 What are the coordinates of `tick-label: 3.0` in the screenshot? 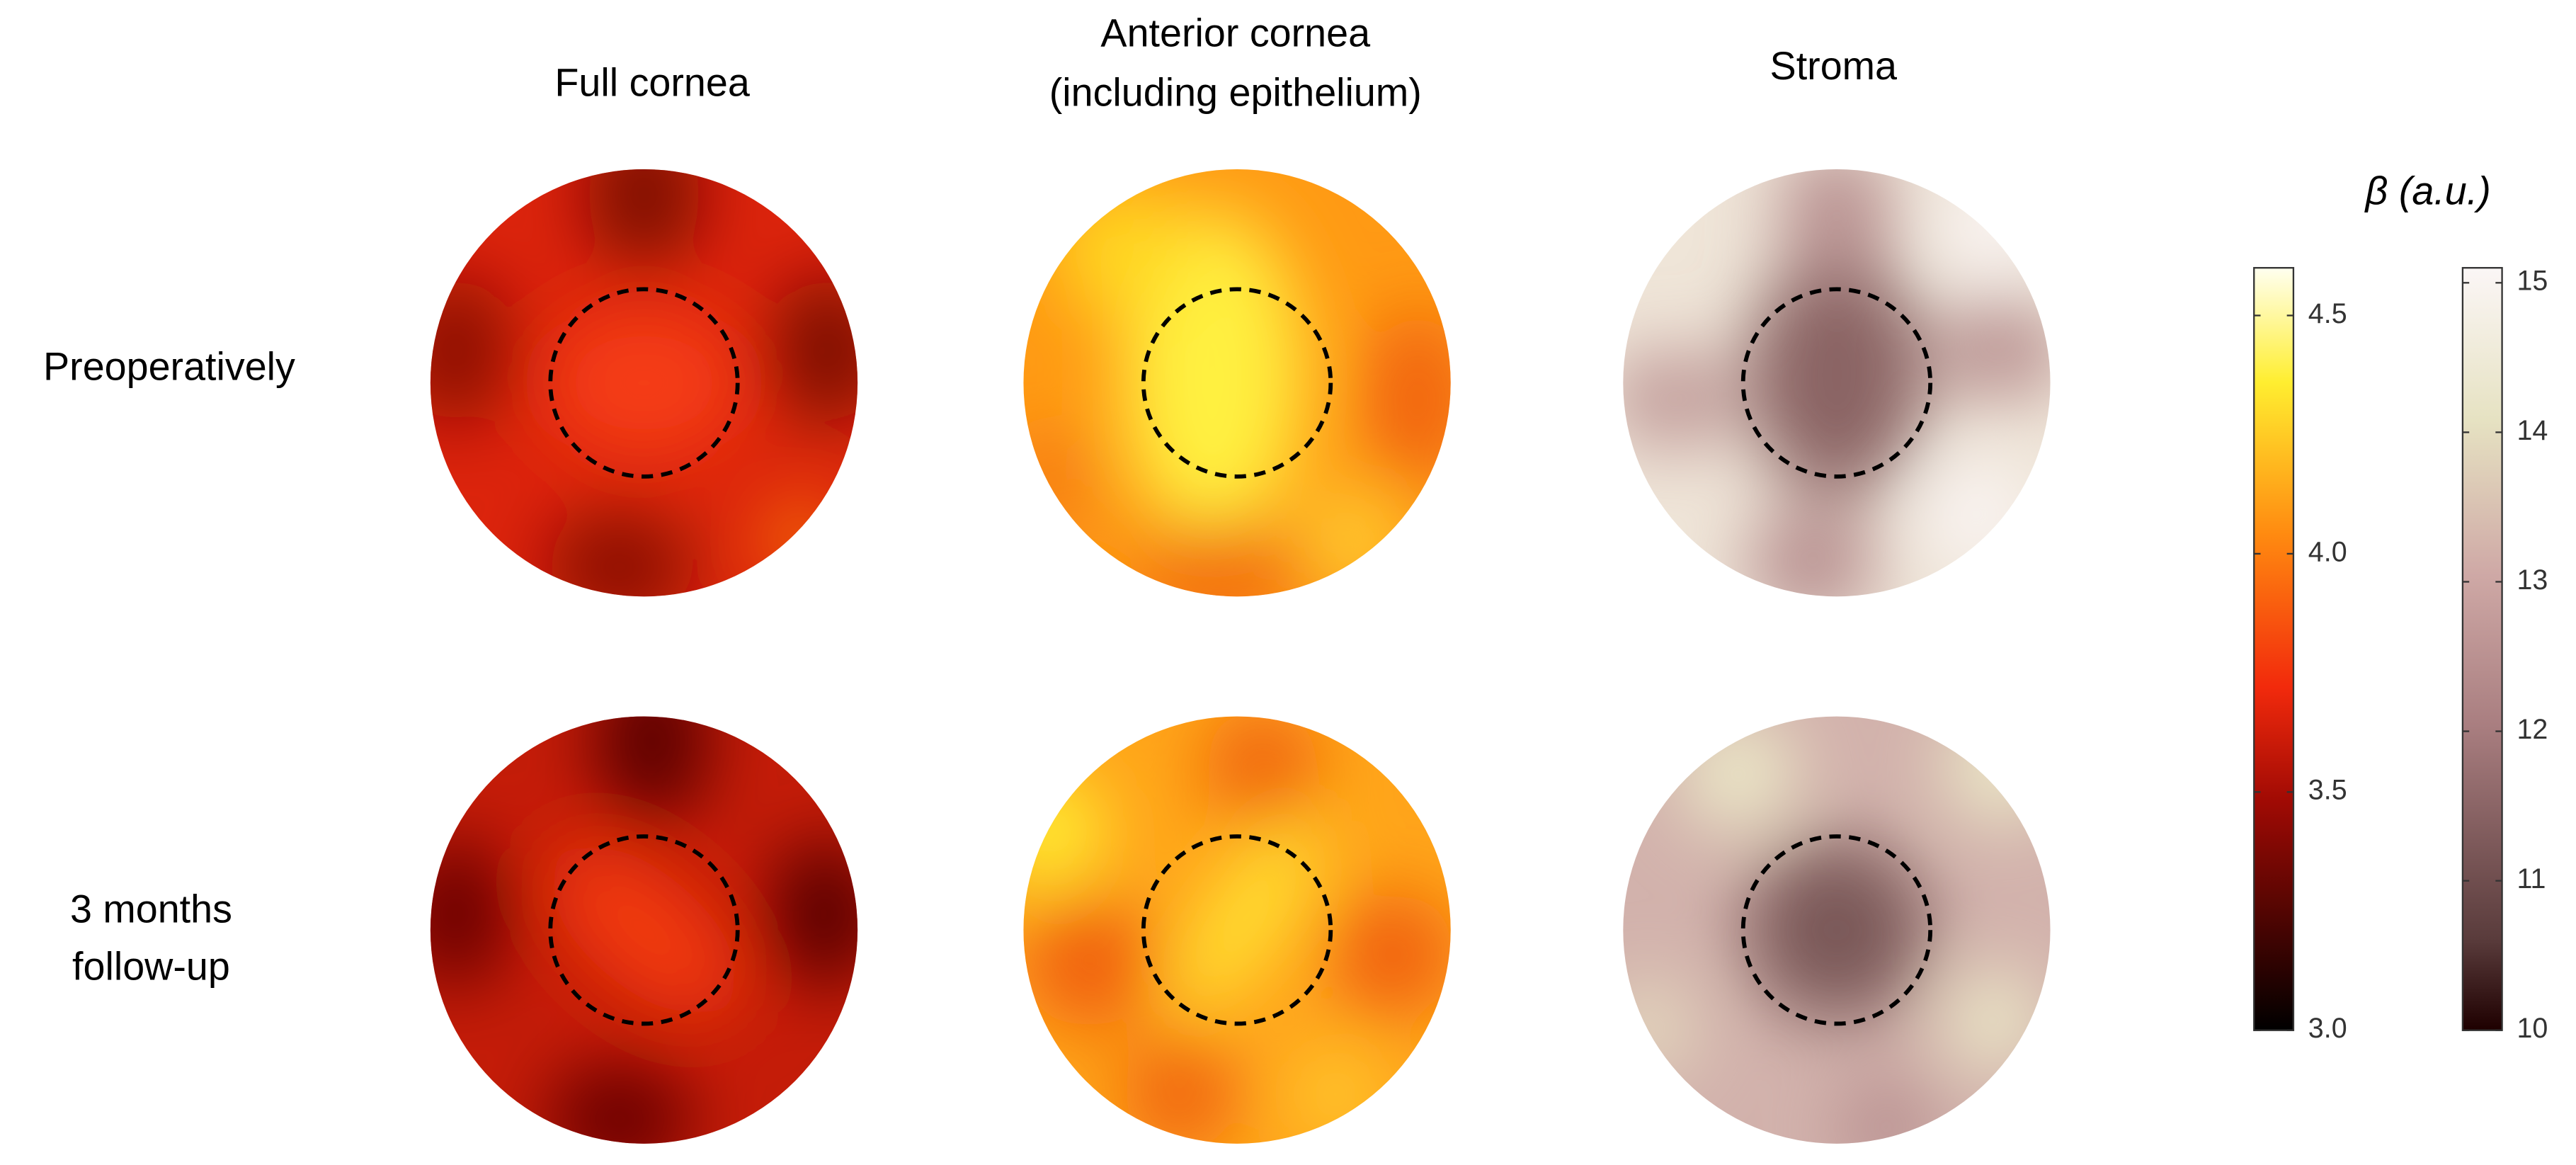 It's located at (2328, 1028).